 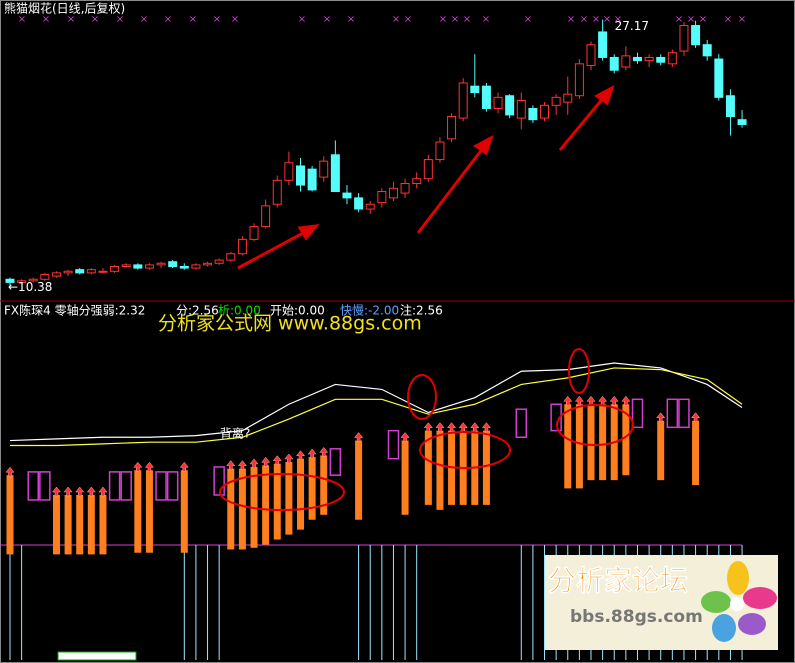 I want to click on flower-center, so click(x=737, y=604).